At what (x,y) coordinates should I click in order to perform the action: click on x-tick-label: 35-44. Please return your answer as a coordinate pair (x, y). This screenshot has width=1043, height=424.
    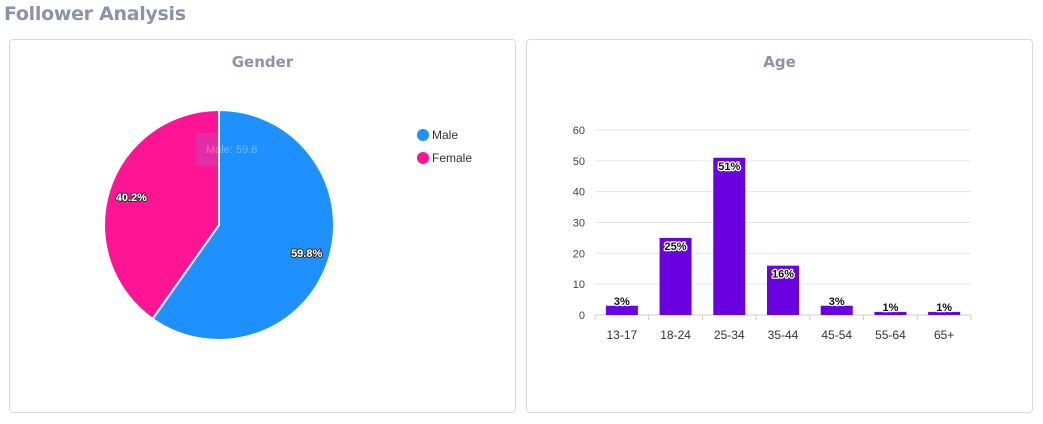
    Looking at the image, I should click on (783, 335).